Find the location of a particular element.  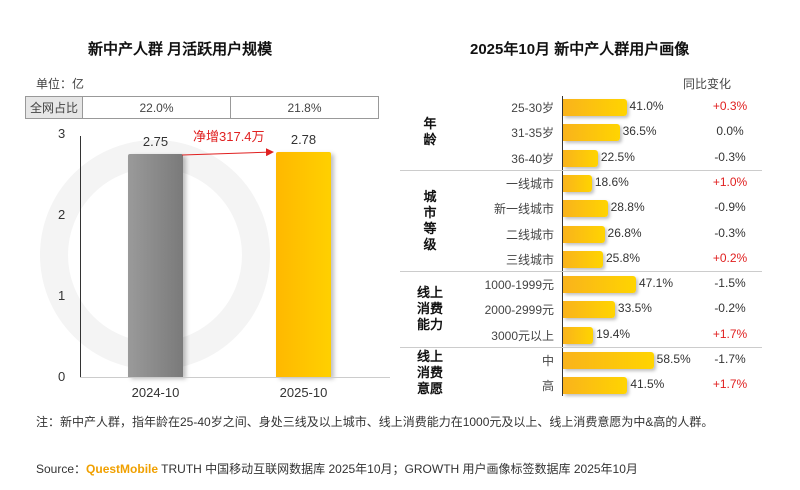

group-label: 线上消费能力 is located at coordinates (429, 309).